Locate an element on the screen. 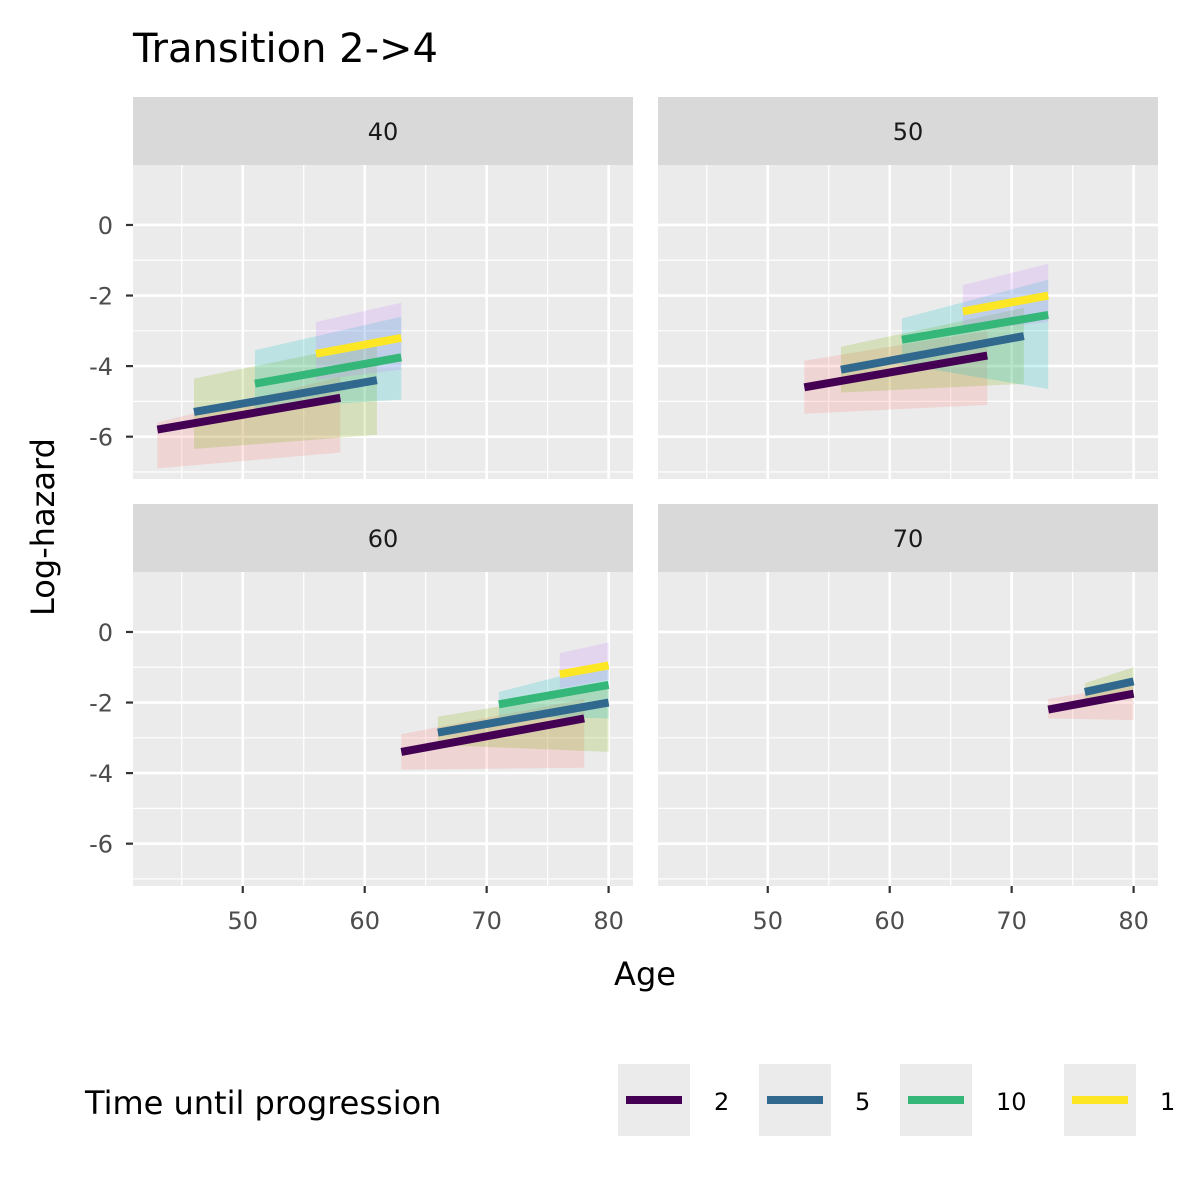 Image resolution: width=1181 pixels, height=1181 pixels. facet-panel-40: 40 0 -2 -4 -6 is located at coordinates (361, 288).